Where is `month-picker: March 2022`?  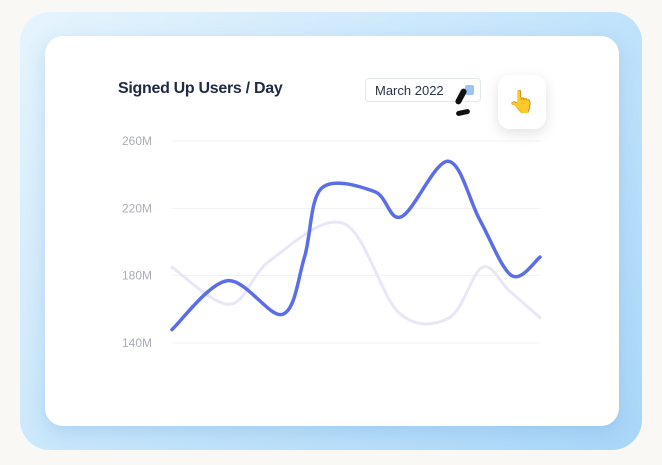 month-picker: March 2022 is located at coordinates (423, 90).